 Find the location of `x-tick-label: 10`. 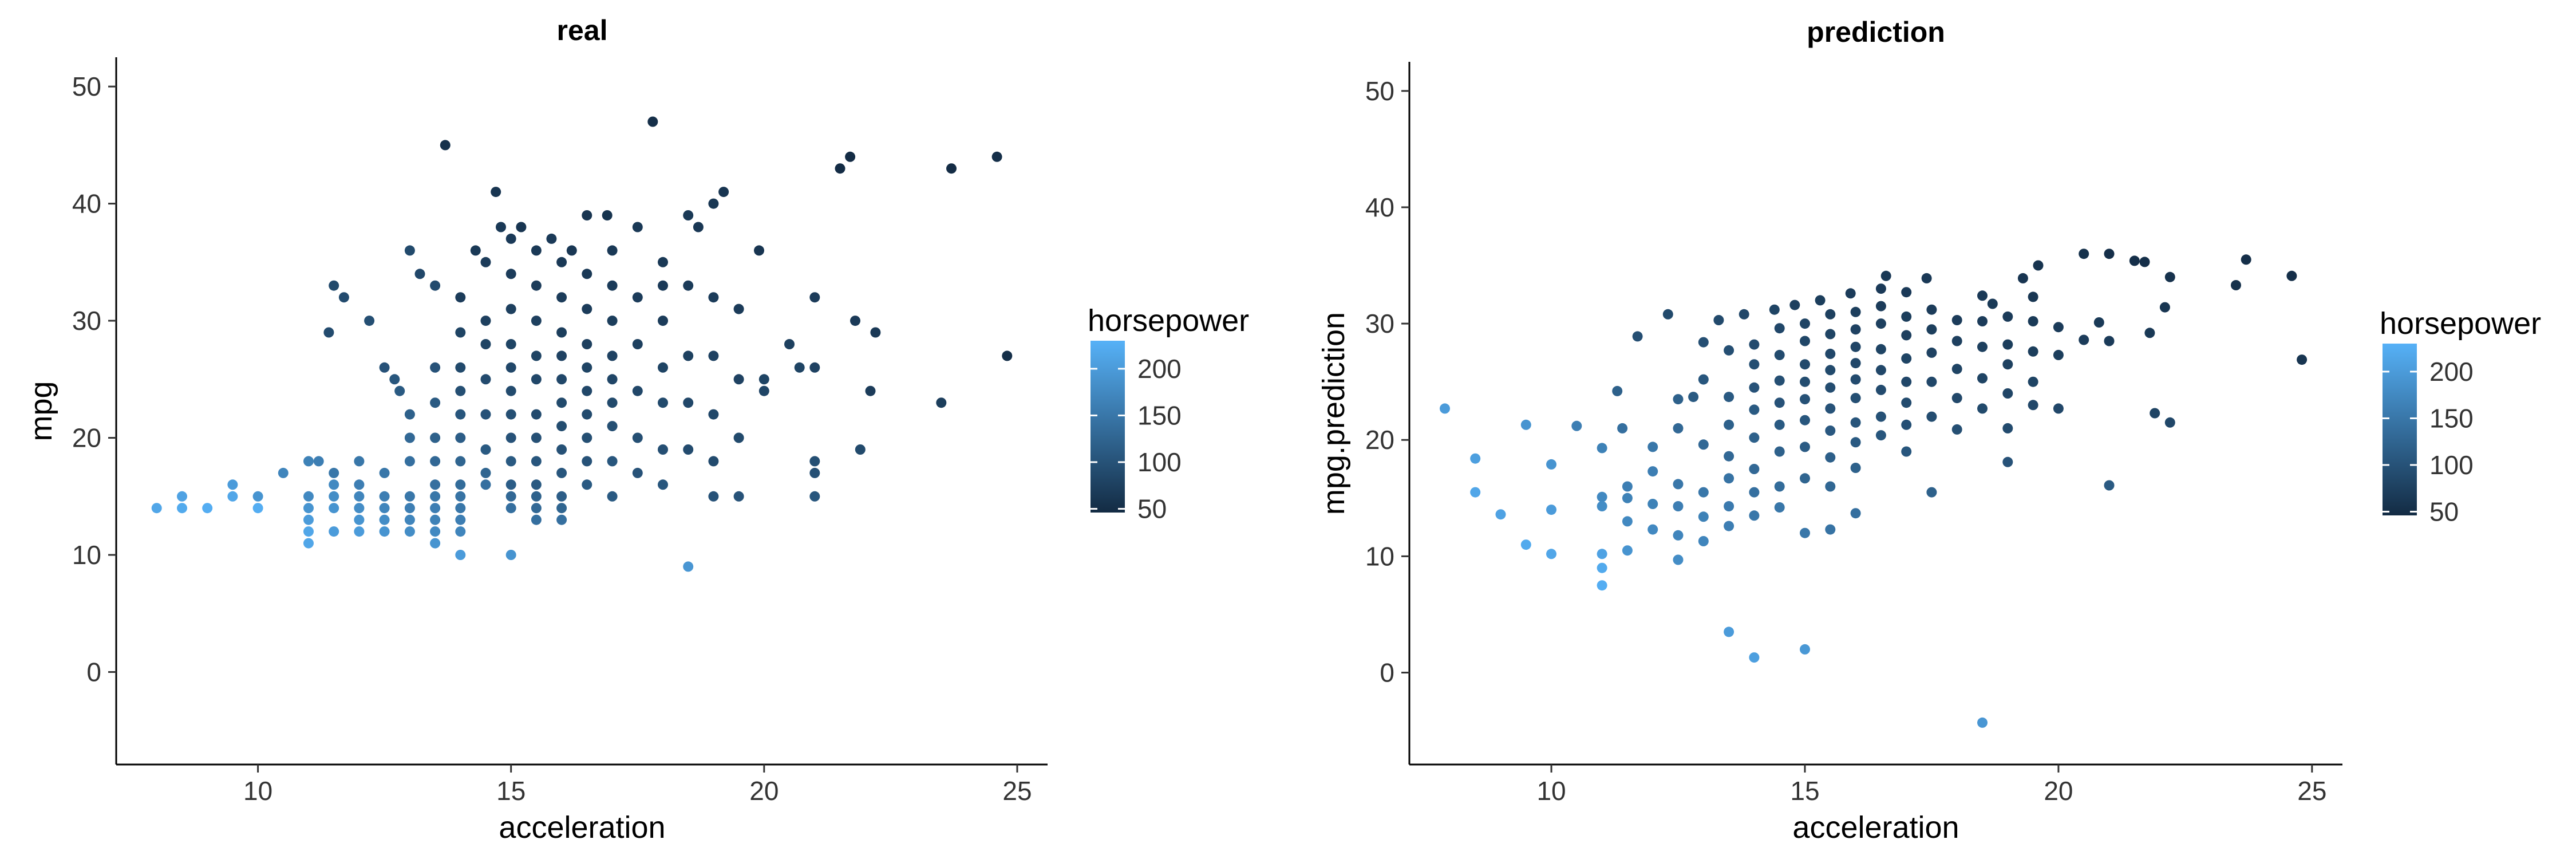

x-tick-label: 10 is located at coordinates (257, 791).